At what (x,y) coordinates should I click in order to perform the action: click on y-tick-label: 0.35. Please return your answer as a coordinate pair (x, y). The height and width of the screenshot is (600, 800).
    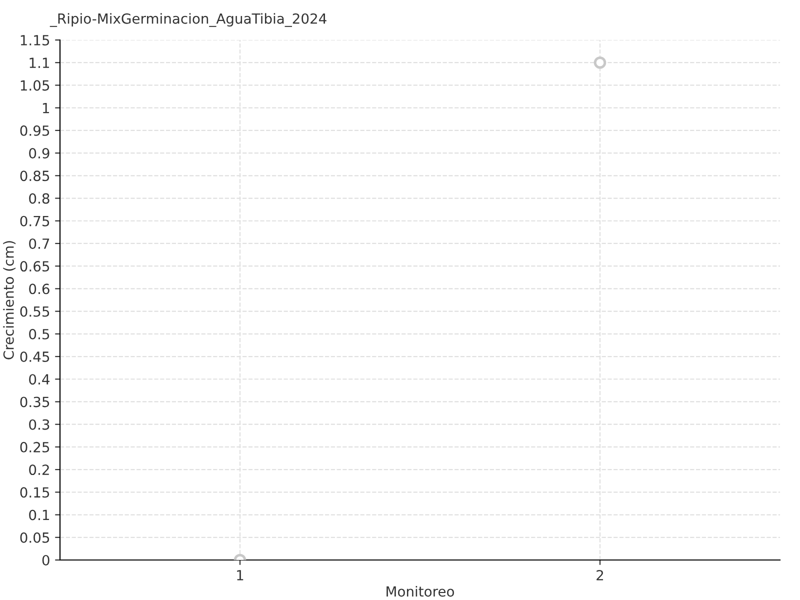
    Looking at the image, I should click on (35, 402).